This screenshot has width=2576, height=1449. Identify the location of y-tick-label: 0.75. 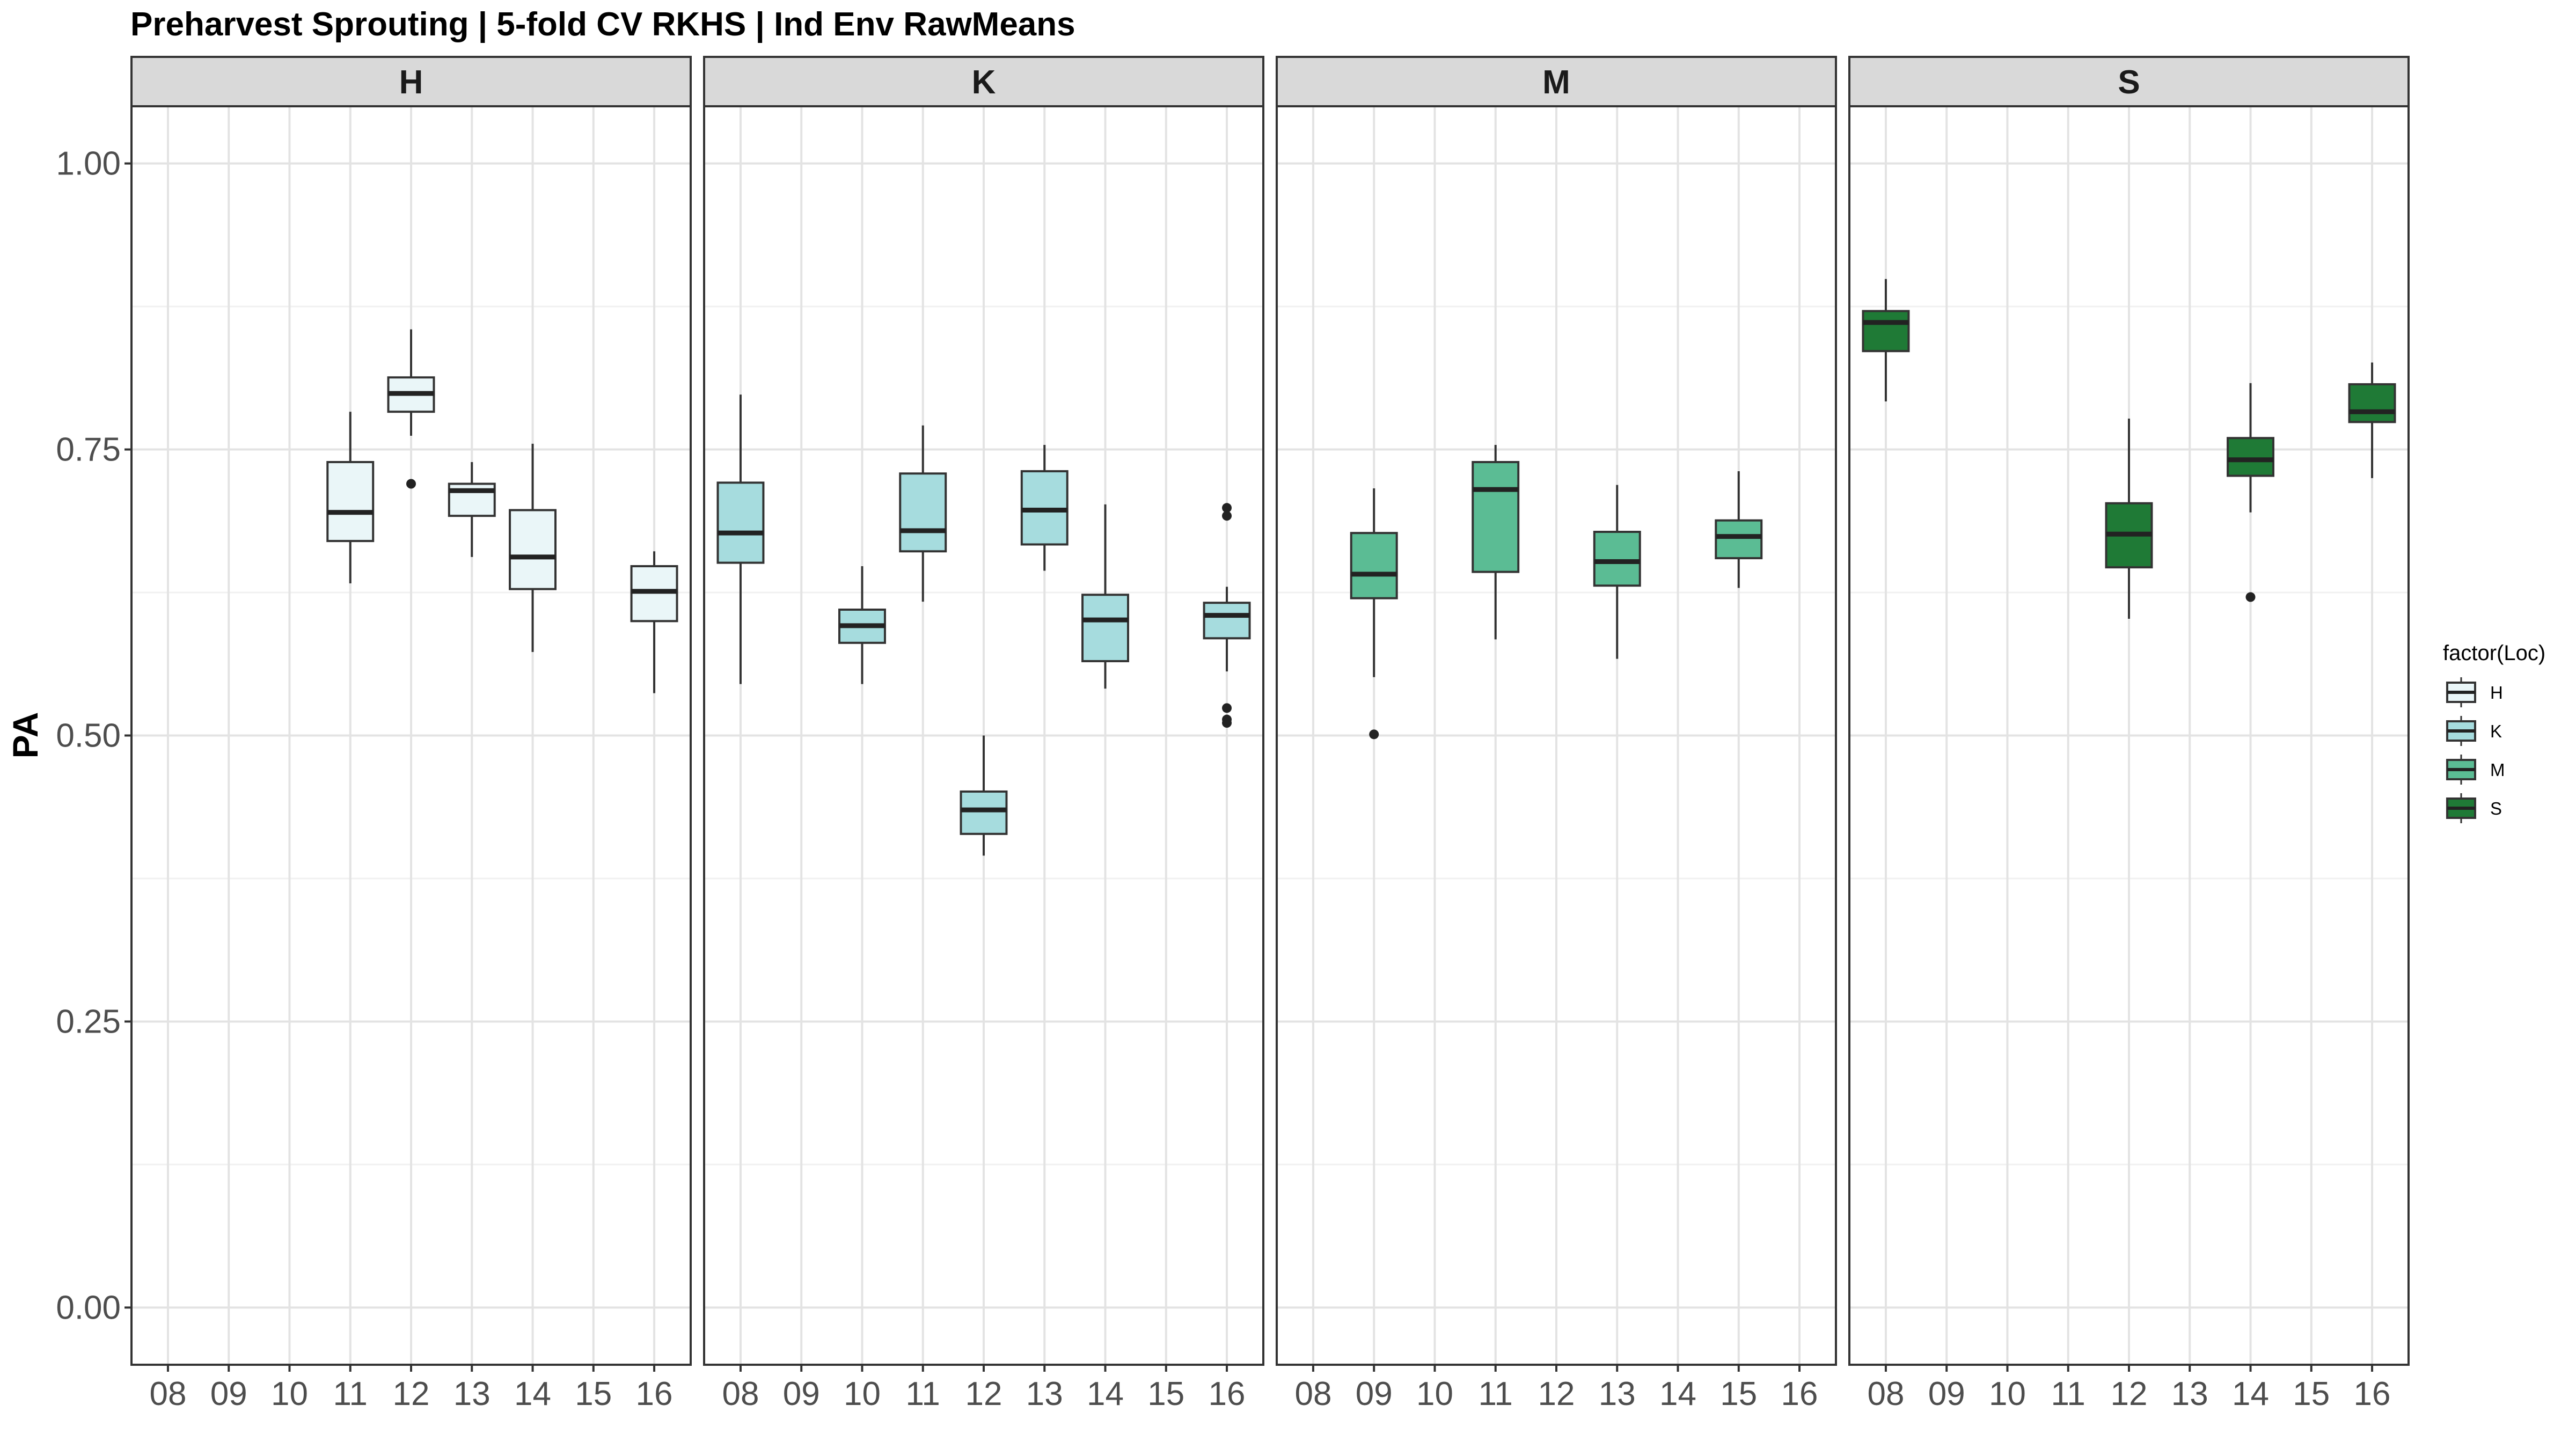
(88, 450).